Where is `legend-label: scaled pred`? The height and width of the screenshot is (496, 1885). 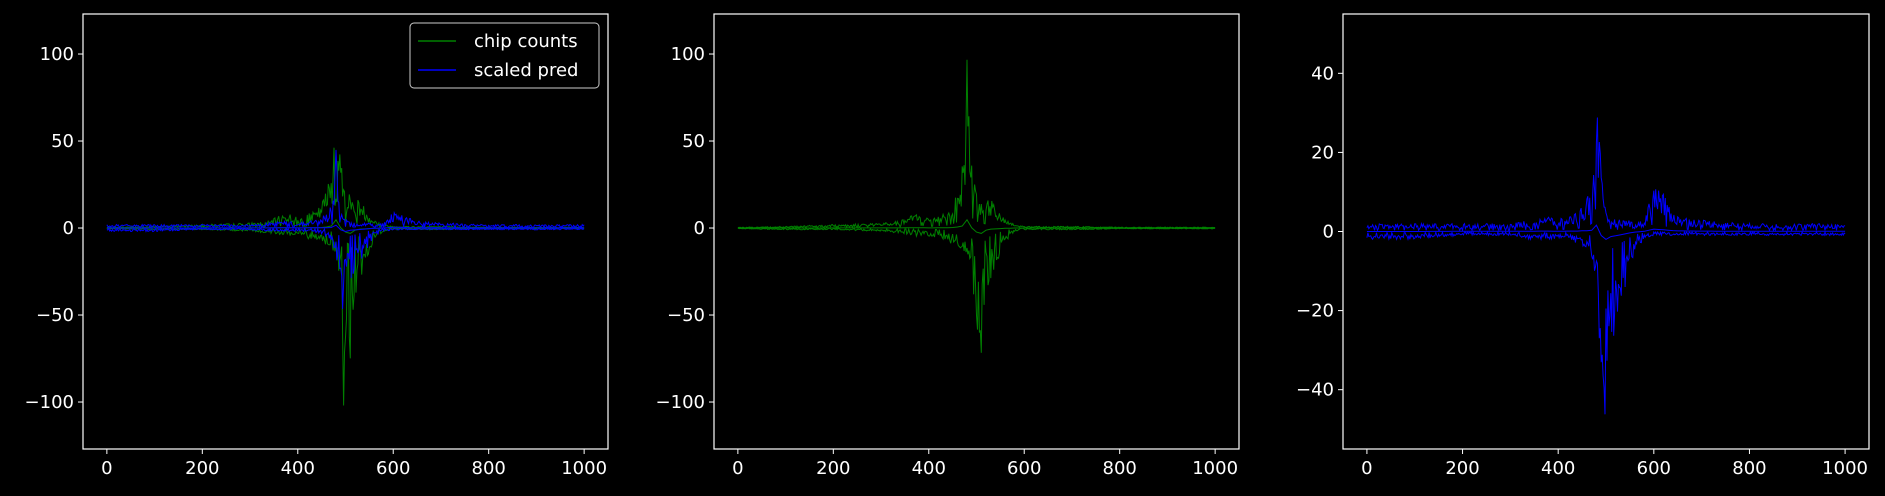 legend-label: scaled pred is located at coordinates (526, 70).